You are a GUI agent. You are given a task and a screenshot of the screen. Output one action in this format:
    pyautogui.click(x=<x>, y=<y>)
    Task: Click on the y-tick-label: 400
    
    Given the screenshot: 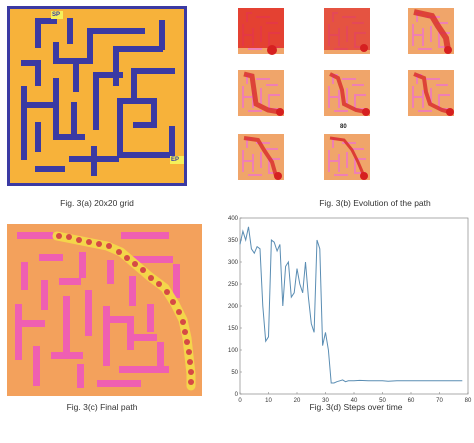 What is the action you would take?
    pyautogui.click(x=233, y=219)
    